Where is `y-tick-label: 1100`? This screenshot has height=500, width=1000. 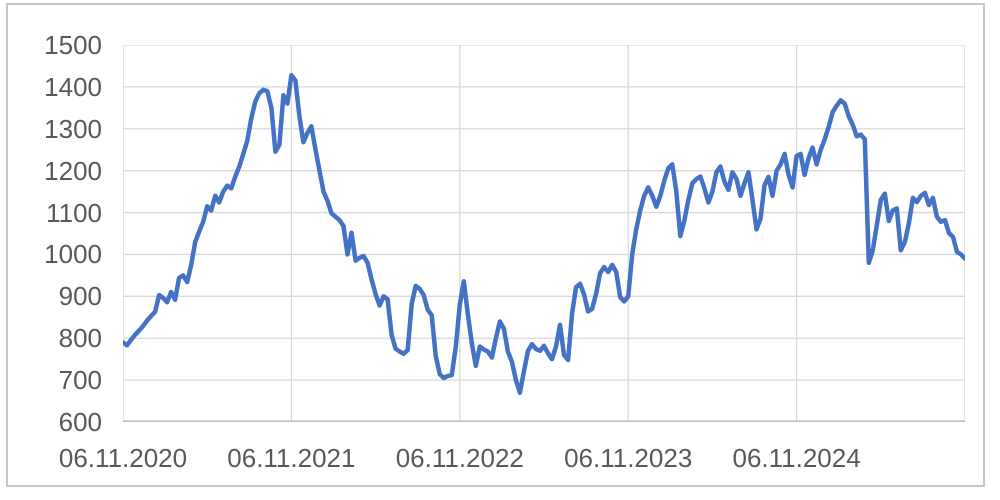
y-tick-label: 1100 is located at coordinates (74, 212).